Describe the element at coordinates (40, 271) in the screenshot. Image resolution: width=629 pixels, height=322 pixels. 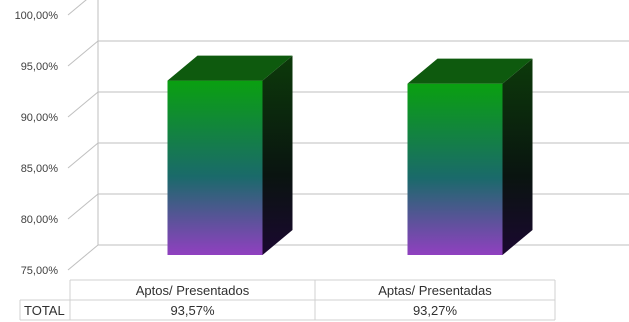
I see `y-tick-label: 75,00%` at that location.